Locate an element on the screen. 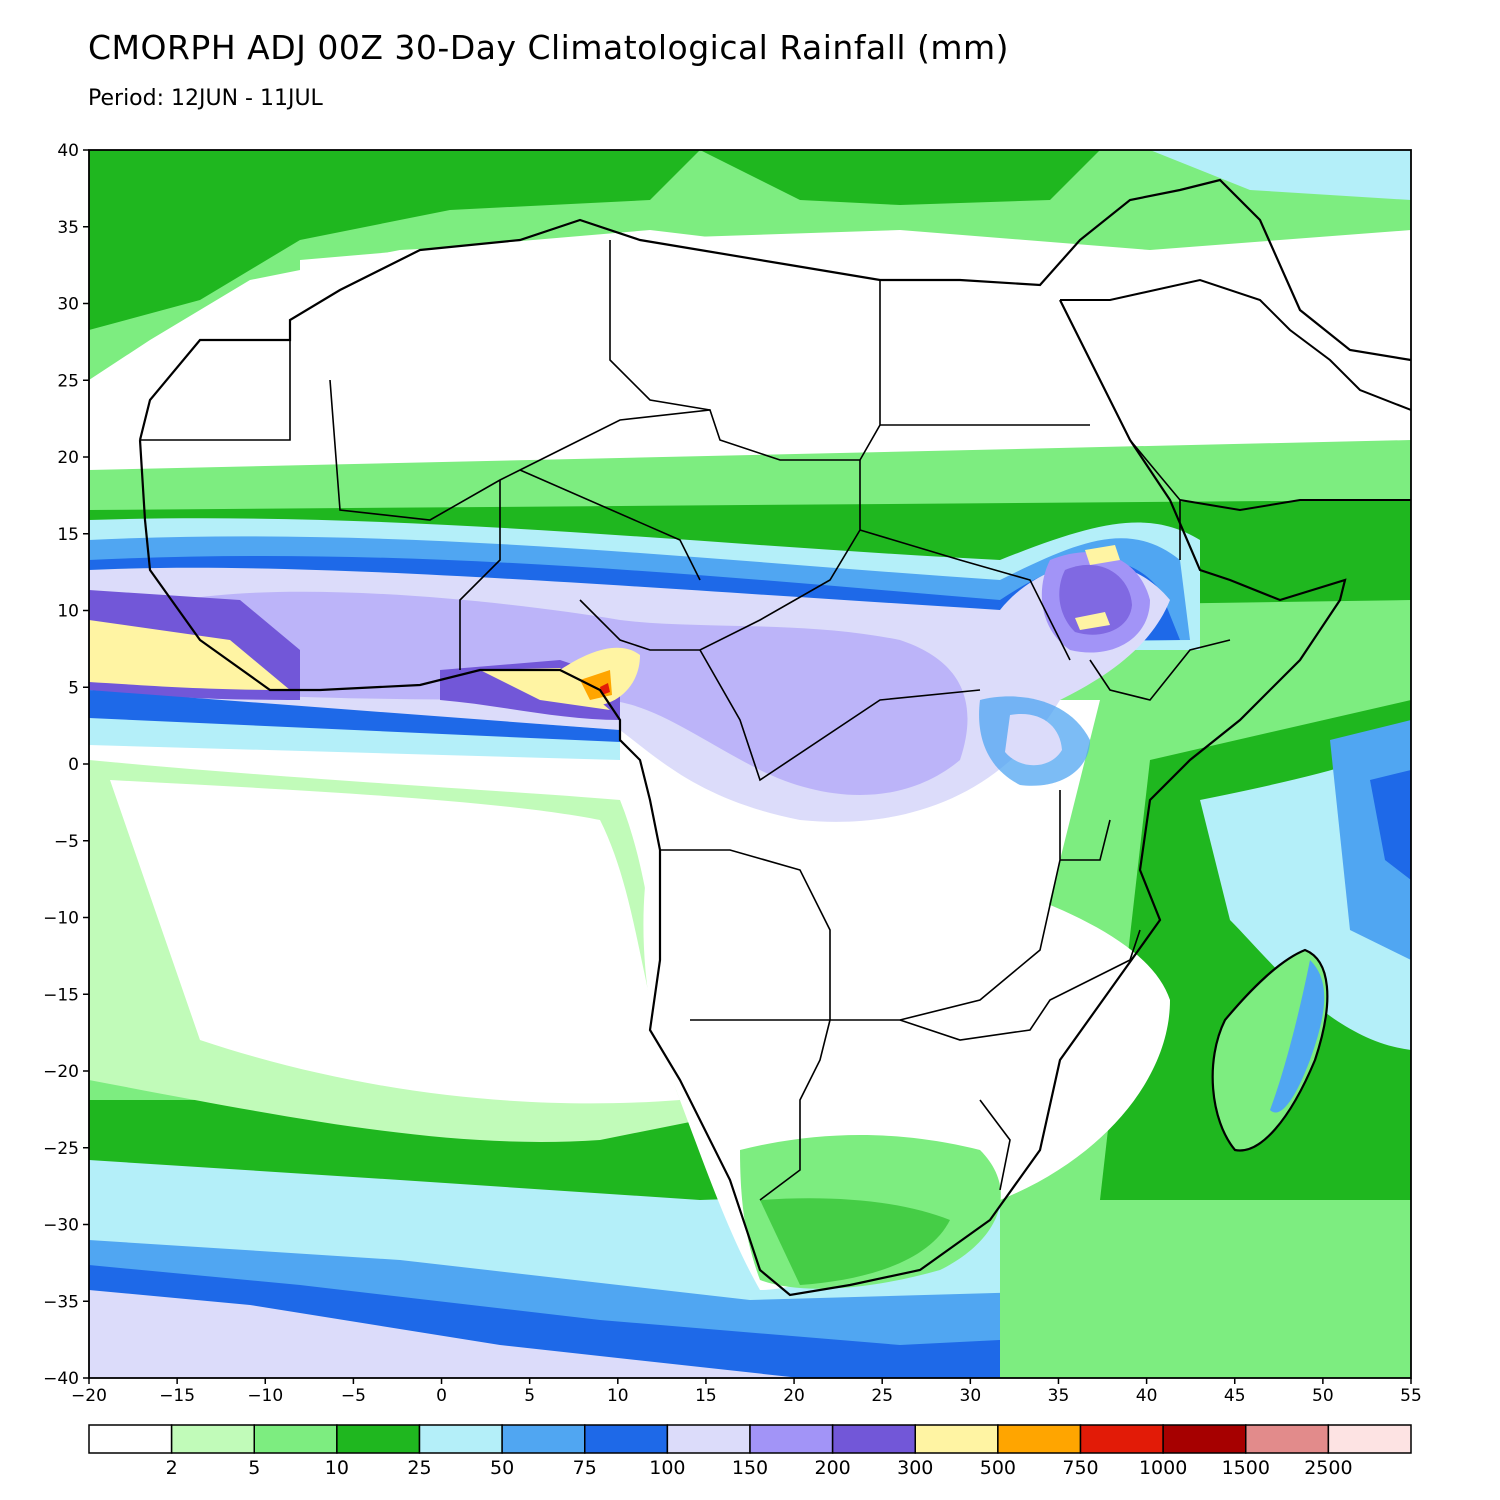  map-subtitle: Period: 12JUN - 11JUL is located at coordinates (205, 98).